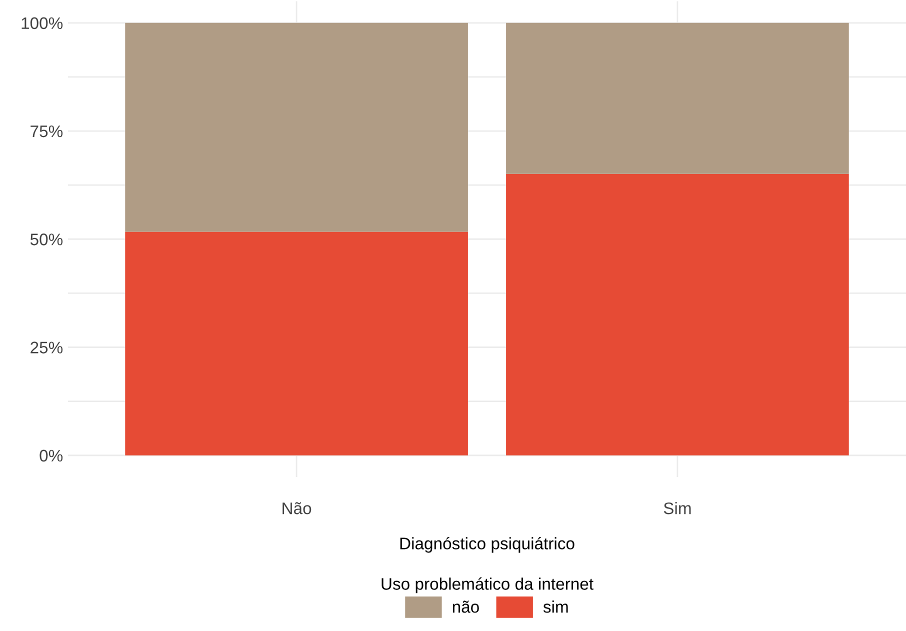  I want to click on y-tick-label: 25%, so click(46, 348).